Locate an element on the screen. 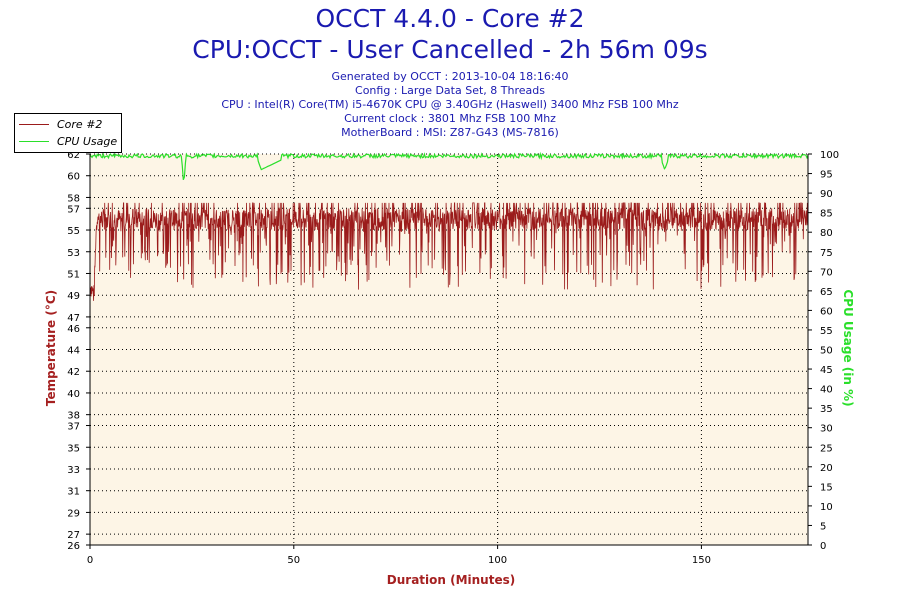 This screenshot has width=900, height=600. y-axis-label-right: CPU Usage (in %) is located at coordinates (848, 347).